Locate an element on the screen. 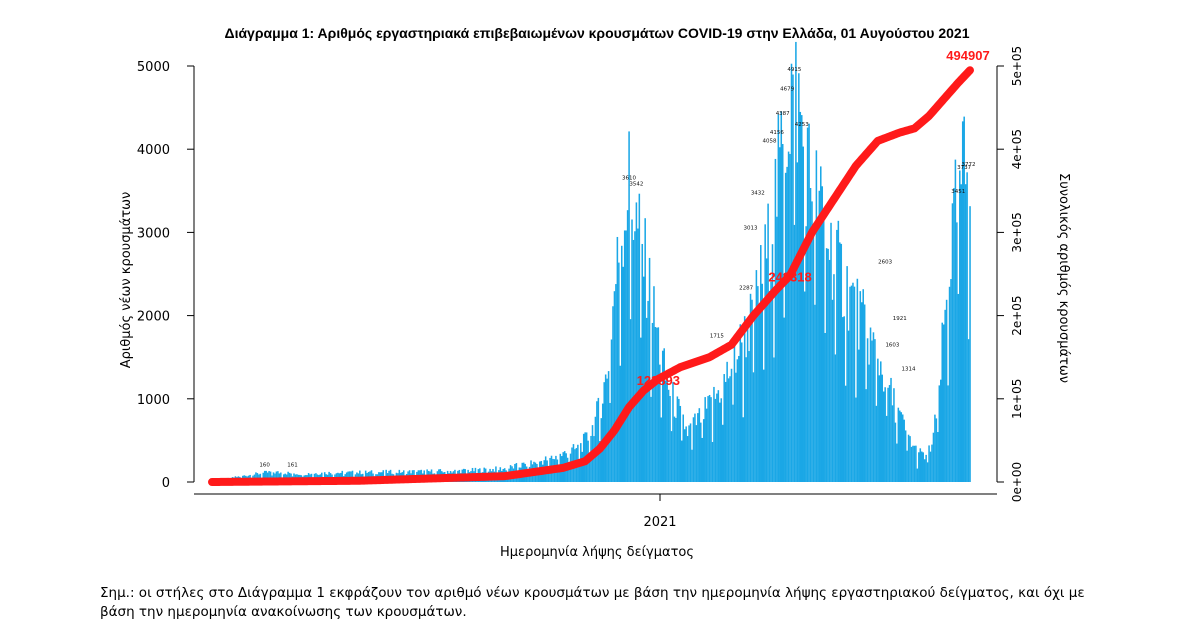  bar-value-label: 4058 is located at coordinates (770, 141).